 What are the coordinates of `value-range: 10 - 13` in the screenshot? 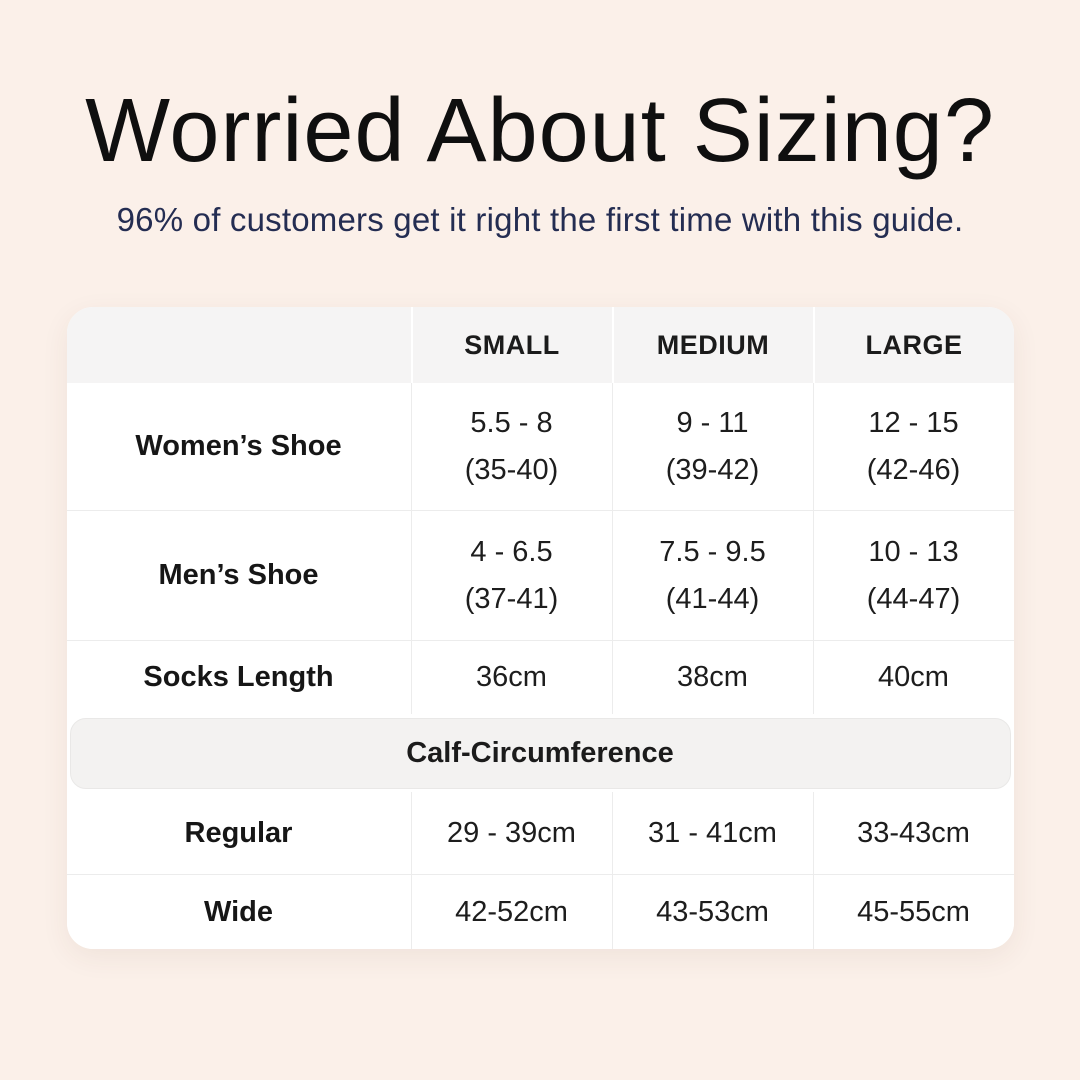 It's located at (913, 551).